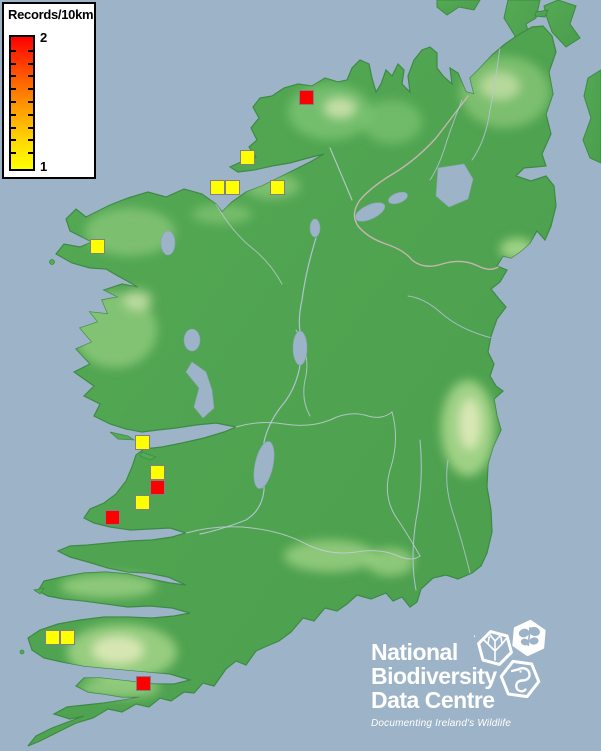 The image size is (601, 751). Describe the element at coordinates (414, 652) in the screenshot. I see `logo-line-1: National` at that location.